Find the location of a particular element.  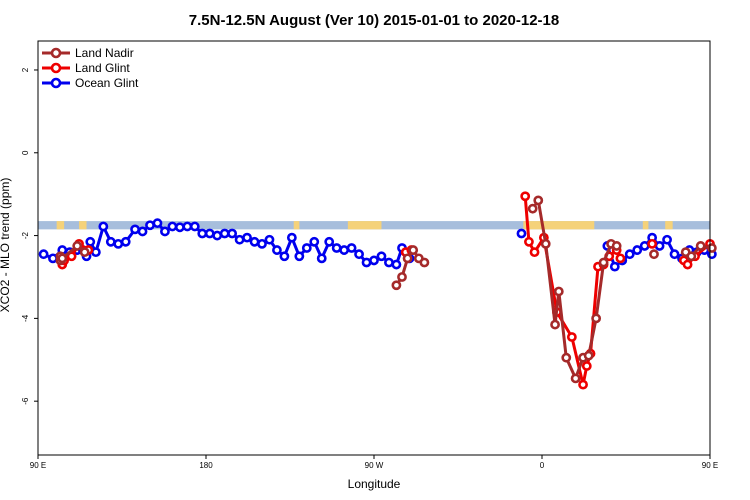

y-tick-label: 0 is located at coordinates (25, 152).